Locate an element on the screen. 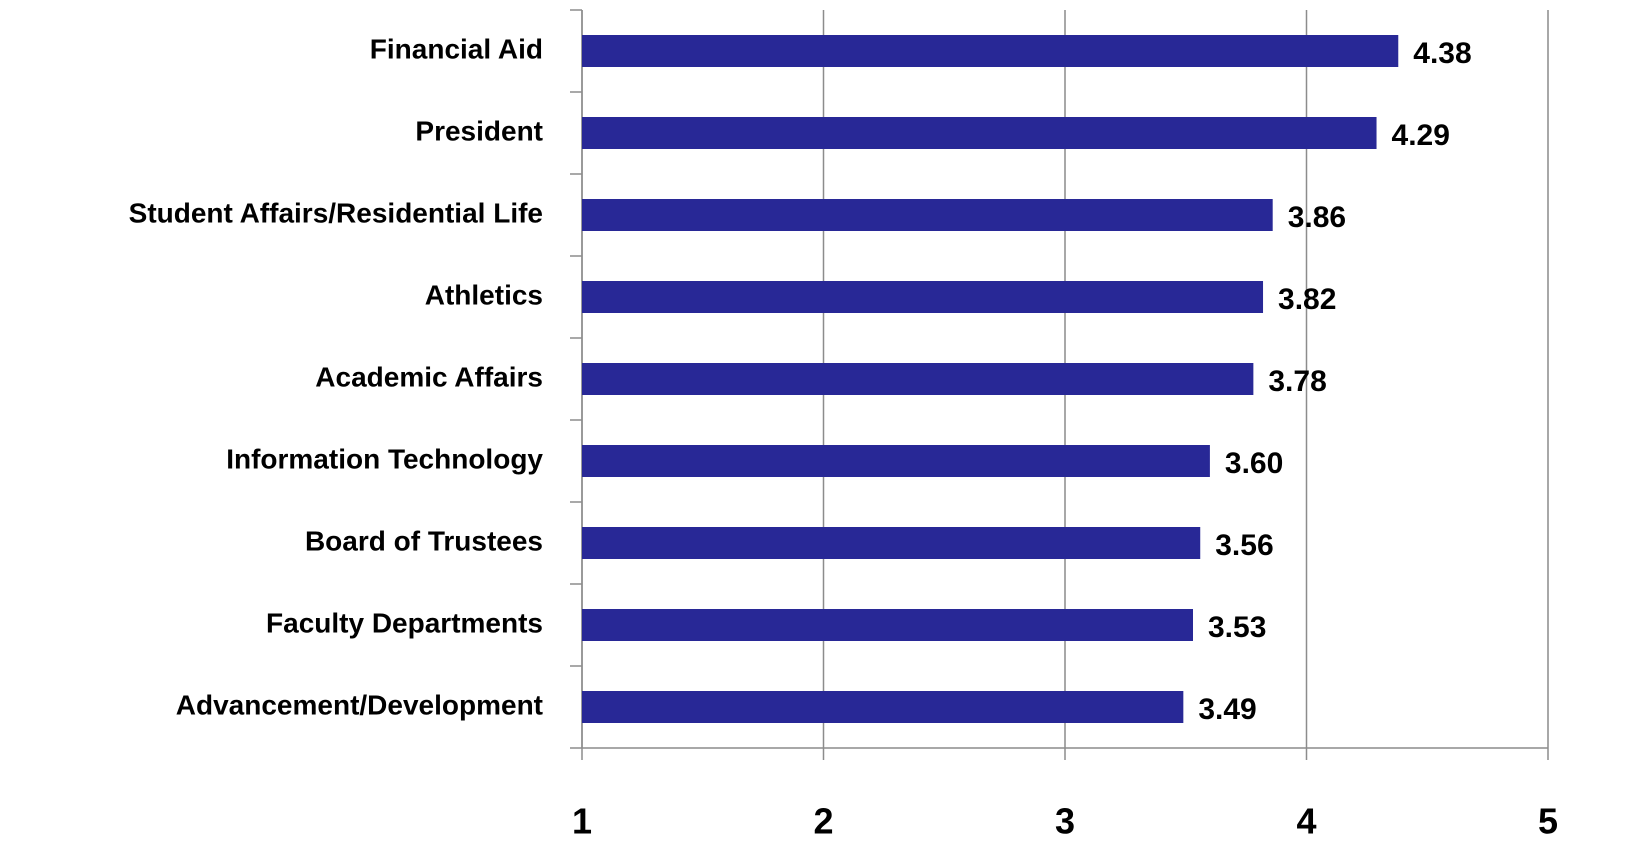 The image size is (1627, 868). y-tick-label: Advancement/Development is located at coordinates (359, 704).